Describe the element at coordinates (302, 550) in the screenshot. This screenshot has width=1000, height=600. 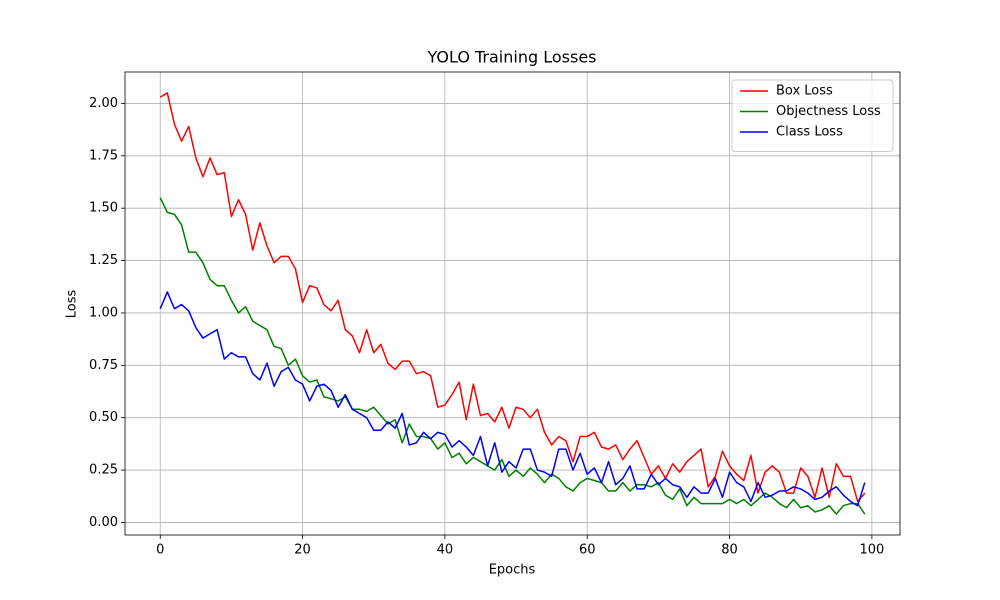
I see `x-tick-label: 20` at that location.